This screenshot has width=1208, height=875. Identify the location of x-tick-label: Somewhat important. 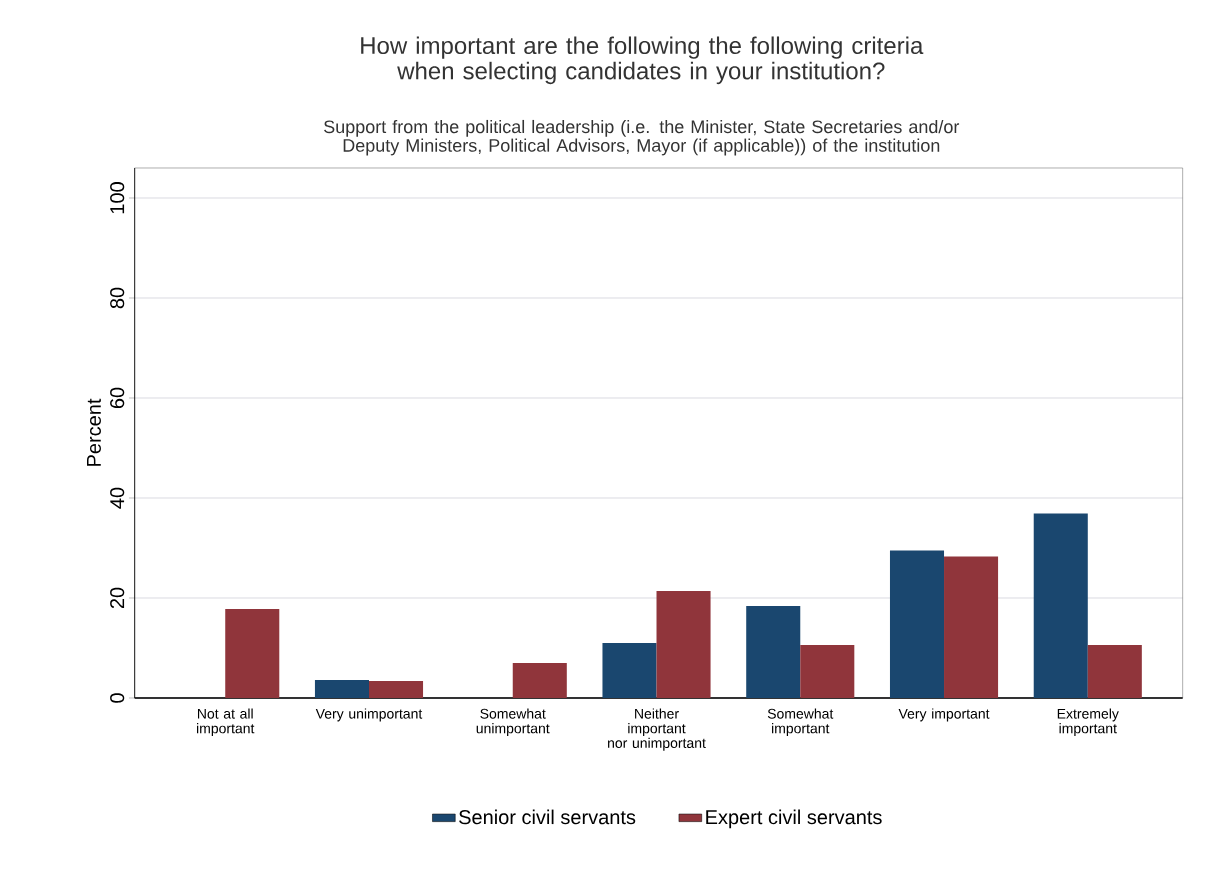
(800, 722).